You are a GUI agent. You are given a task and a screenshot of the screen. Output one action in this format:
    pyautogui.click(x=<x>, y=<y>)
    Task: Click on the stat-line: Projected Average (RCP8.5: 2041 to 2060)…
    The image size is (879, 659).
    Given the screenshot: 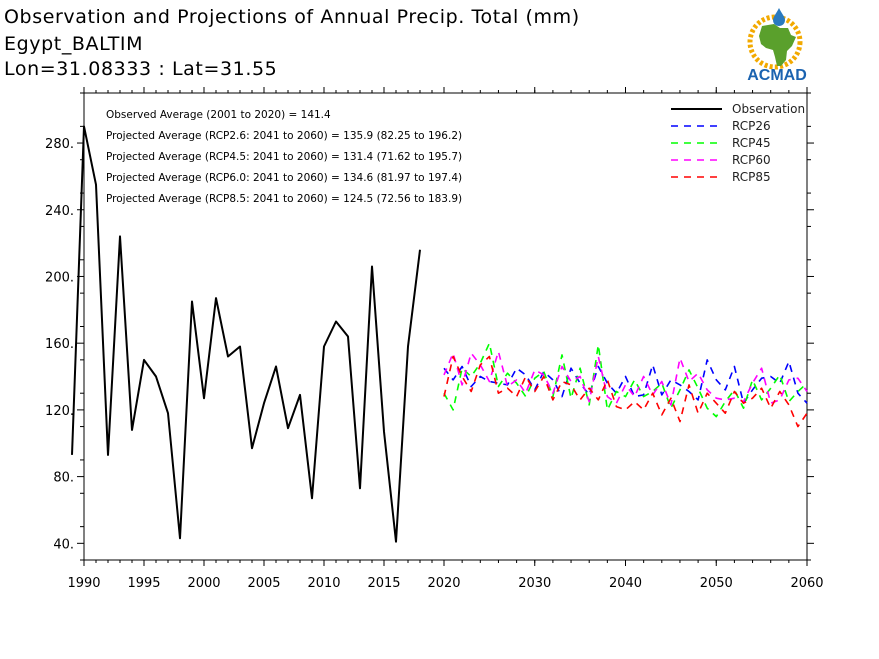 What is the action you would take?
    pyautogui.click(x=284, y=199)
    